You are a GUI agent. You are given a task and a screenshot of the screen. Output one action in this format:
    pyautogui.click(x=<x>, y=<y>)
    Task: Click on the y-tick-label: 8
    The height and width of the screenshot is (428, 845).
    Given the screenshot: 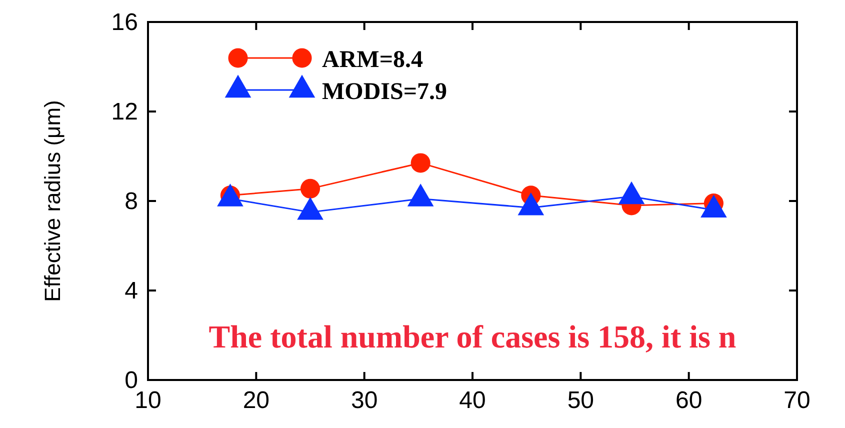 What is the action you would take?
    pyautogui.click(x=131, y=201)
    